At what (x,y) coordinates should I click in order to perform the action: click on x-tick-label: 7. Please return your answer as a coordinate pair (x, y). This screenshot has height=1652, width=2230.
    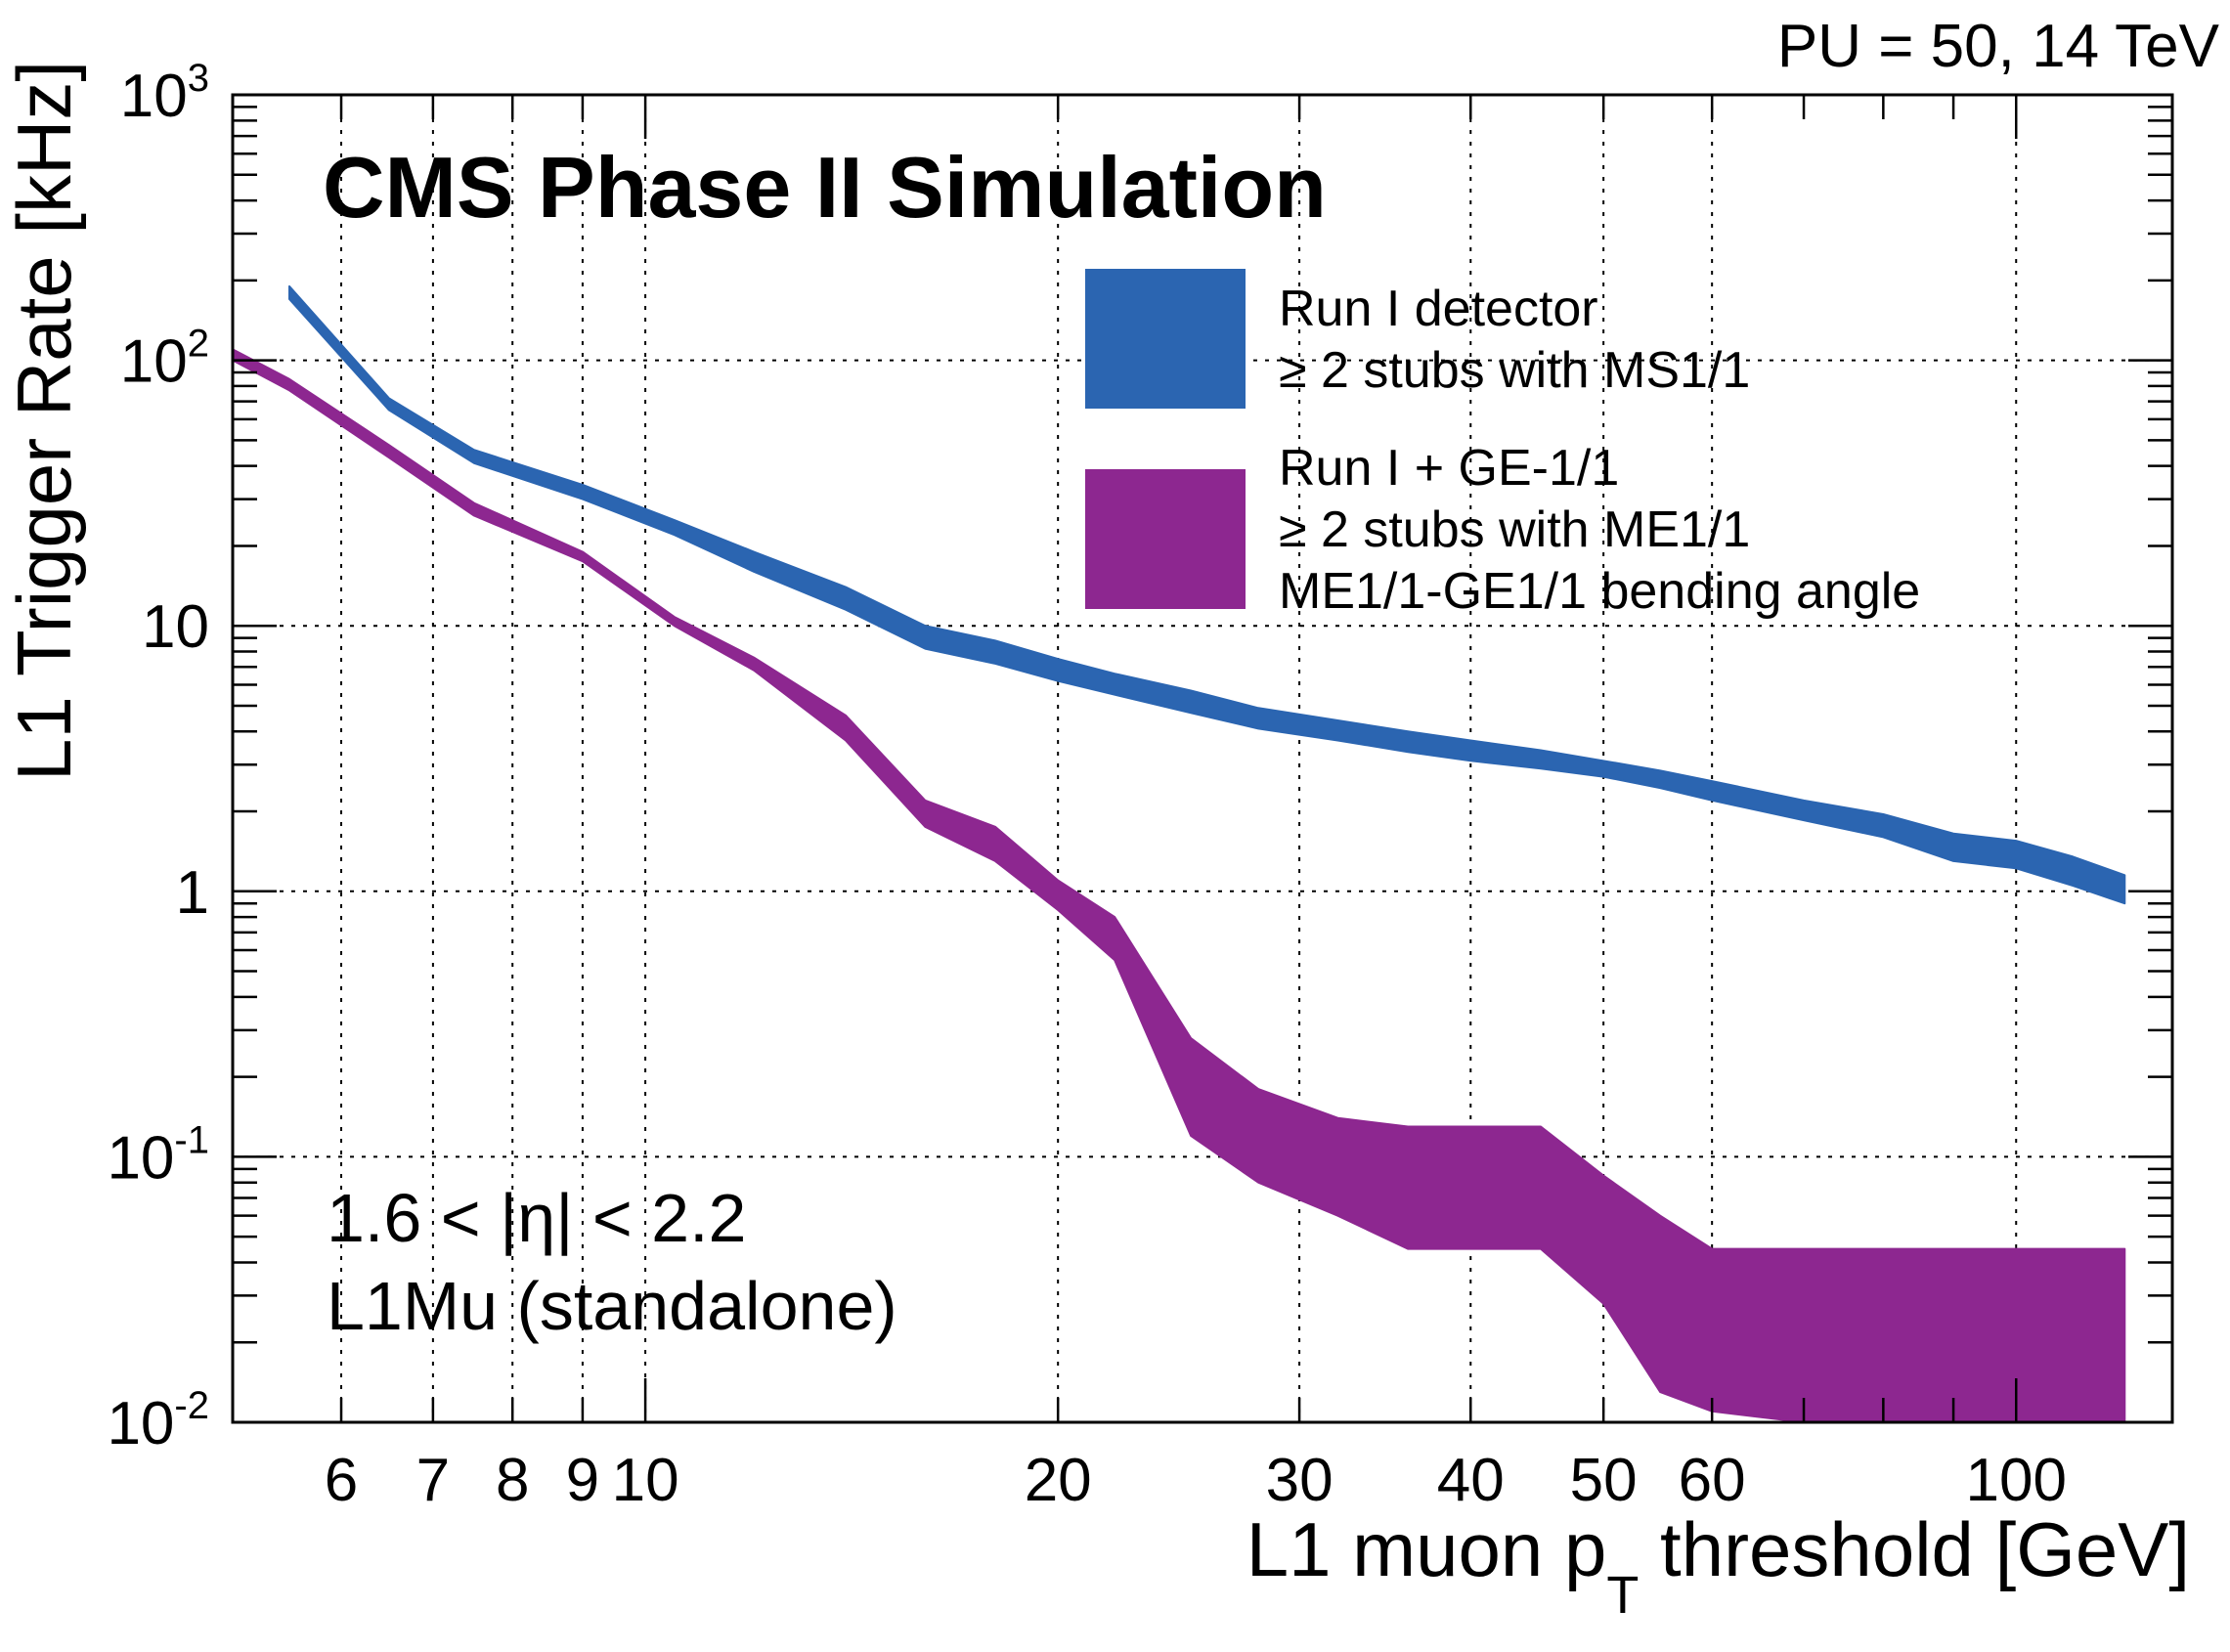
    Looking at the image, I should click on (433, 1480).